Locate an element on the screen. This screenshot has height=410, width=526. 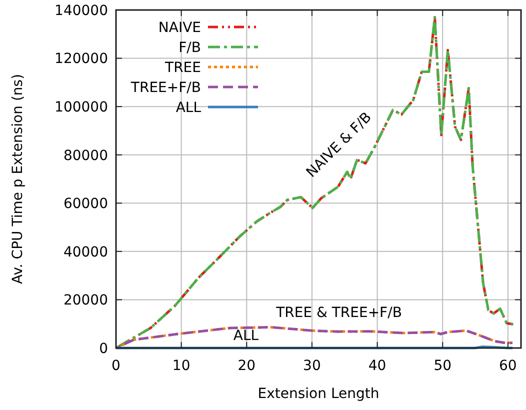
y-tick-label: 140000 is located at coordinates (81, 10).